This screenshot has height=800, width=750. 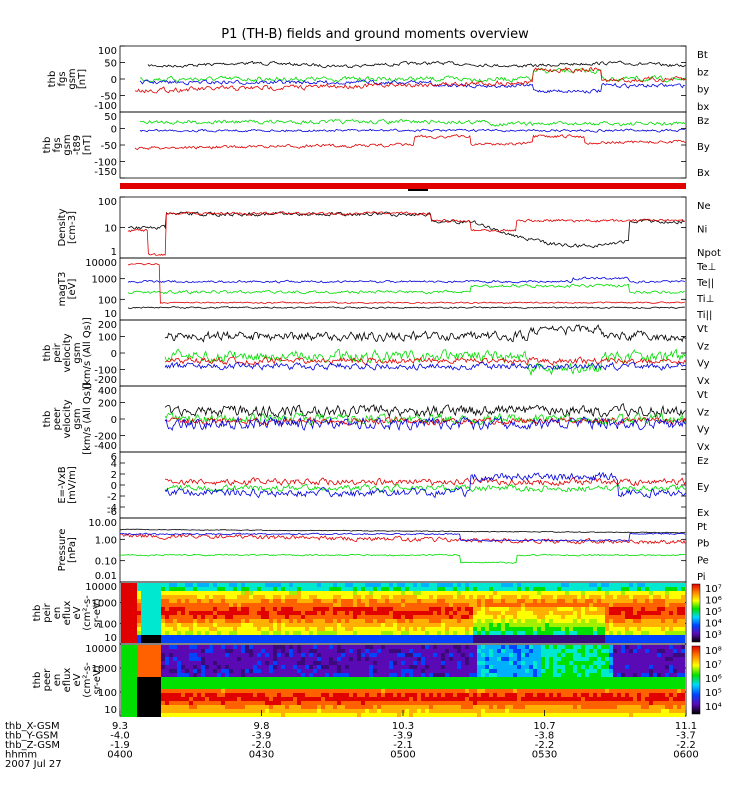 I want to click on y-tick-label: 1.00, so click(x=106, y=540).